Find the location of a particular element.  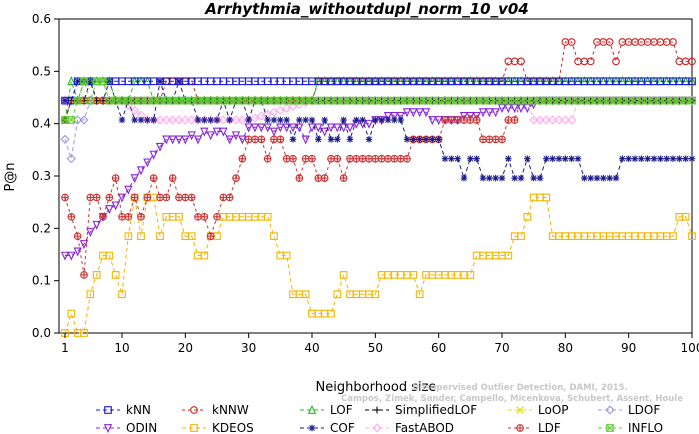

legend-marker-cof is located at coordinates (312, 428).